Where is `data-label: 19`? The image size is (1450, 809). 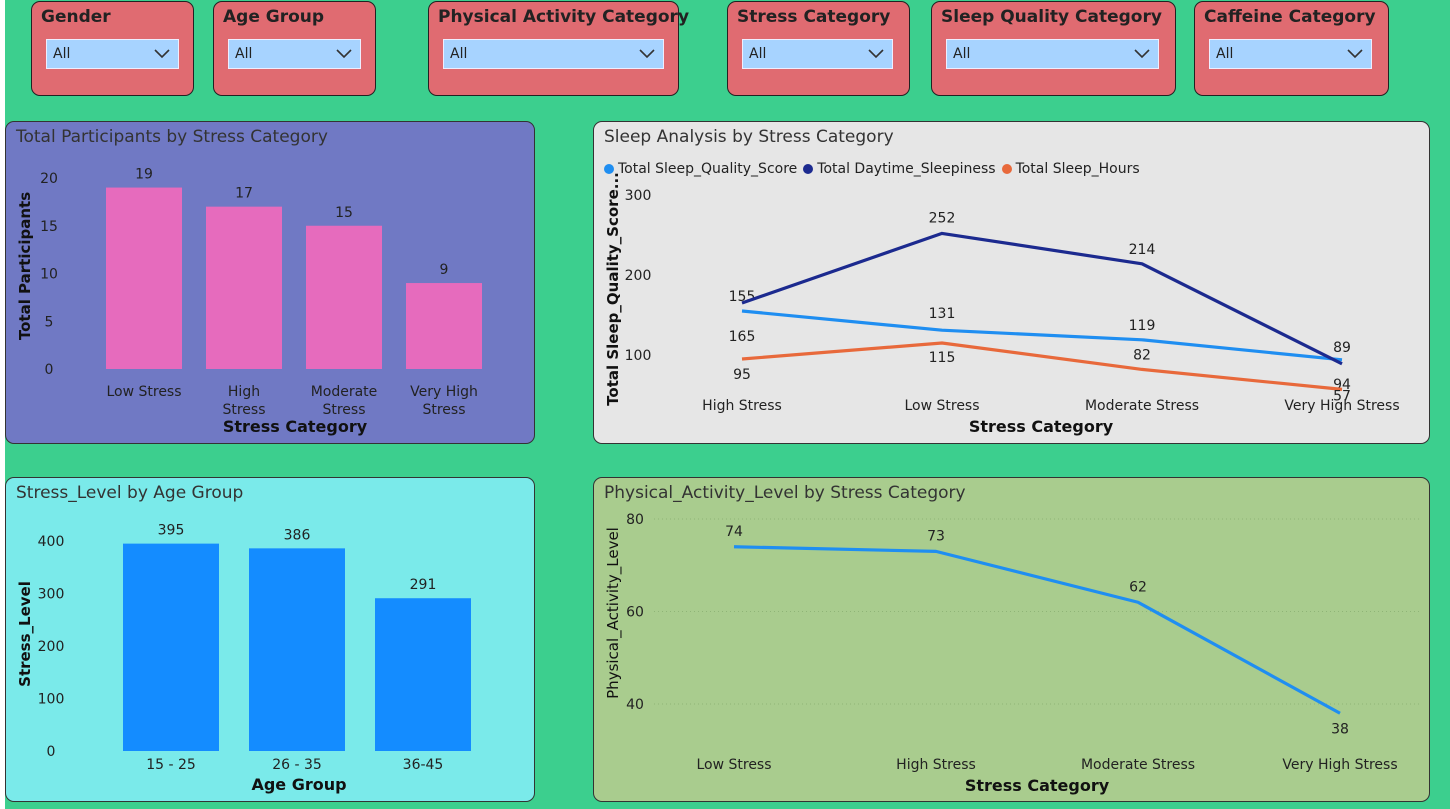
data-label: 19 is located at coordinates (144, 175).